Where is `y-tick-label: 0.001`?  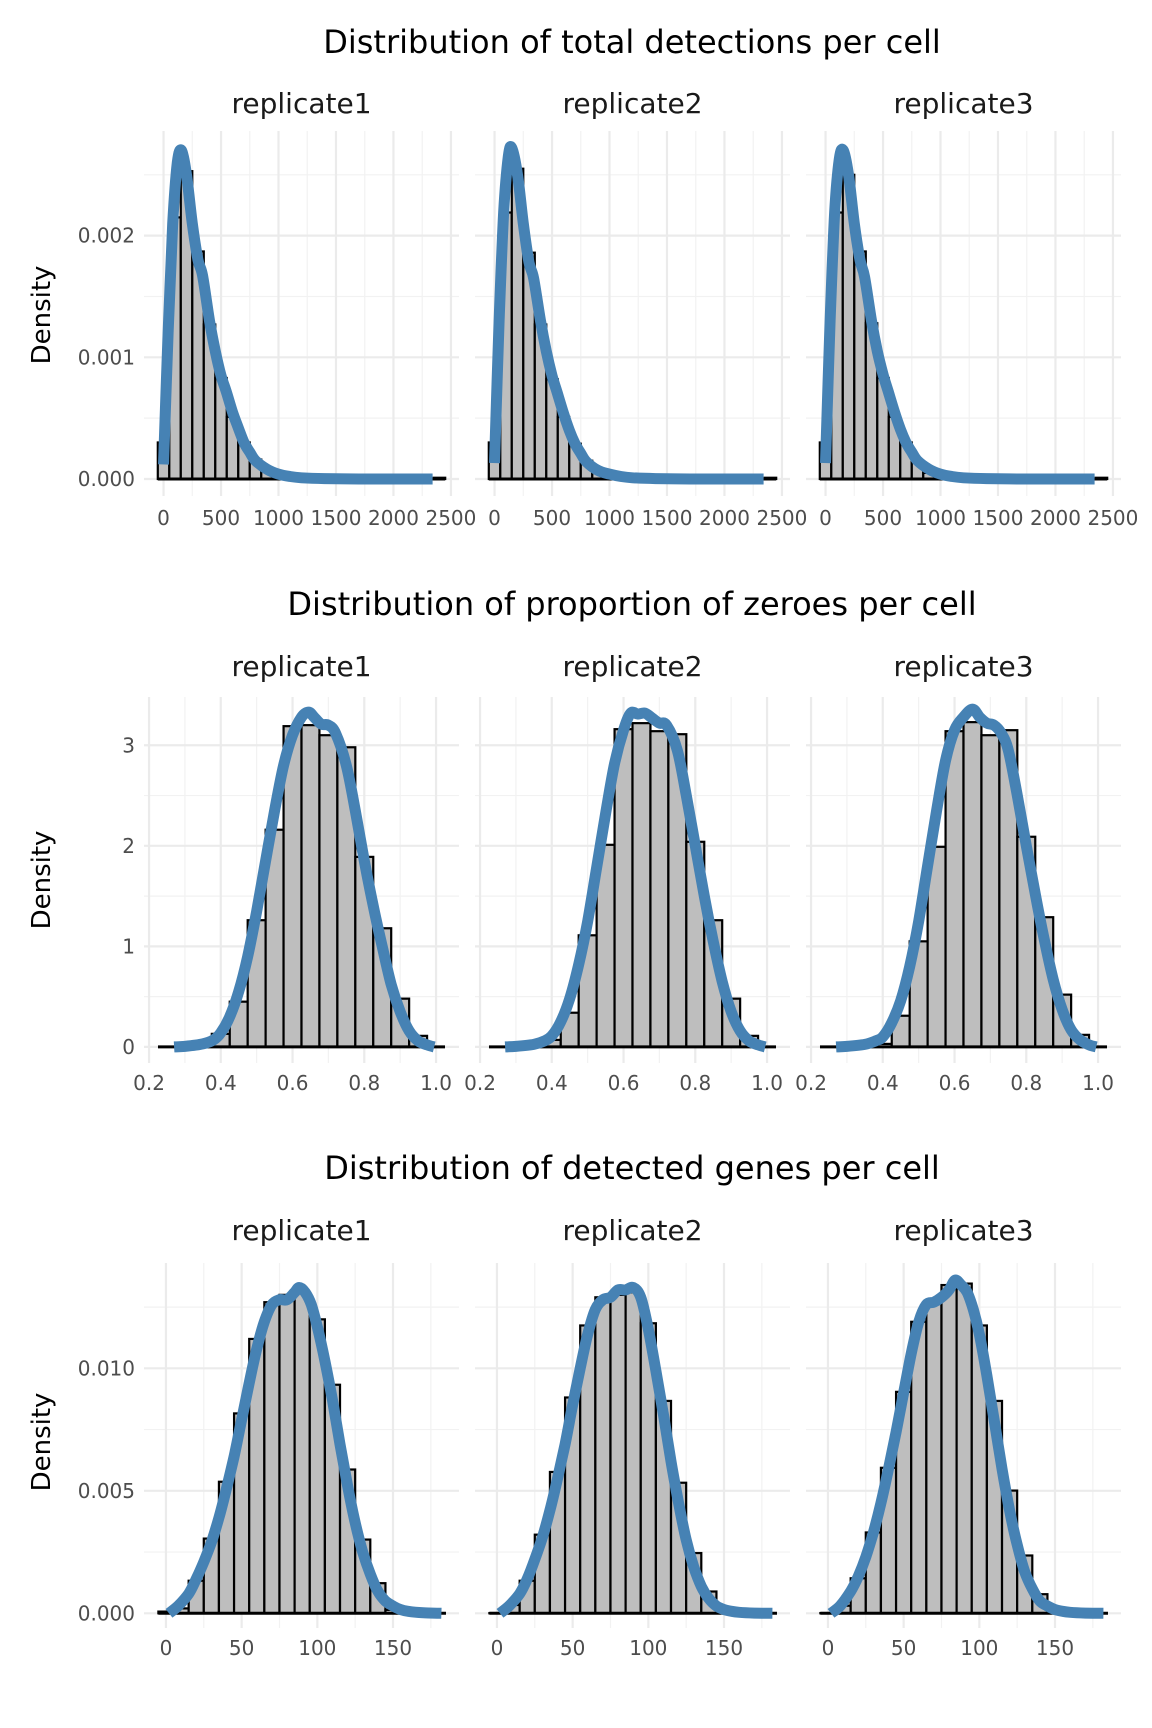 y-tick-label: 0.001 is located at coordinates (106, 357).